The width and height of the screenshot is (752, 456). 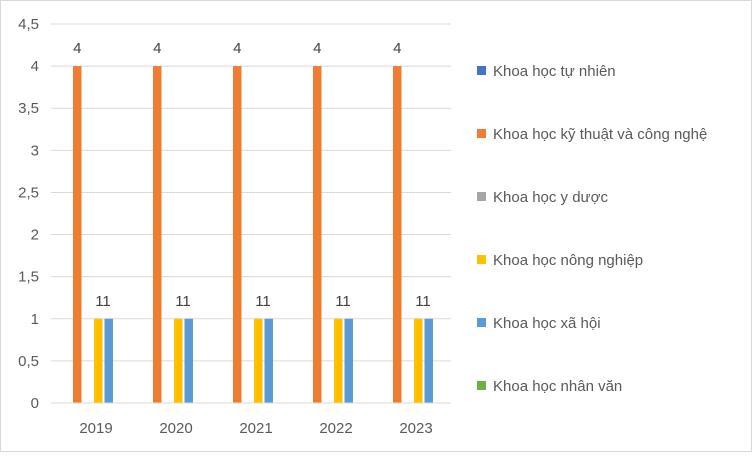 What do you see at coordinates (547, 323) in the screenshot?
I see `legend-label: Khoa học xã hội` at bounding box center [547, 323].